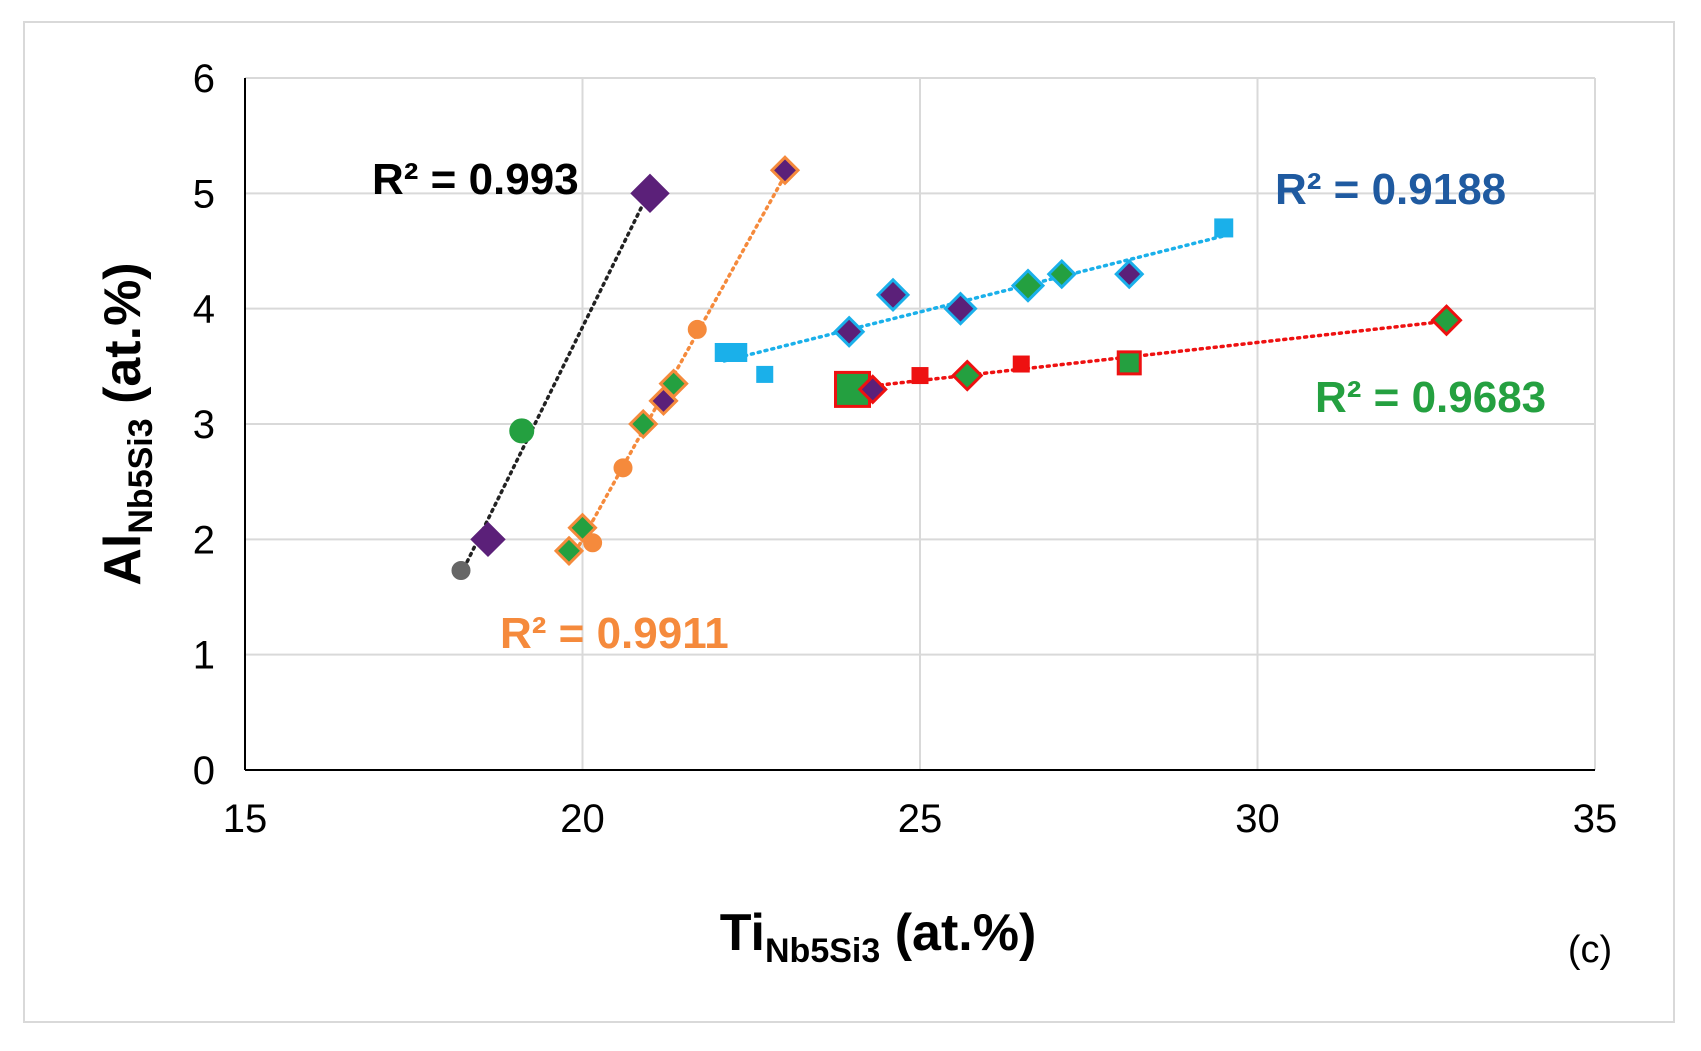 This screenshot has width=1701, height=1051. I want to click on x-tick-labels: 15 20 25 30 35, so click(920, 819).